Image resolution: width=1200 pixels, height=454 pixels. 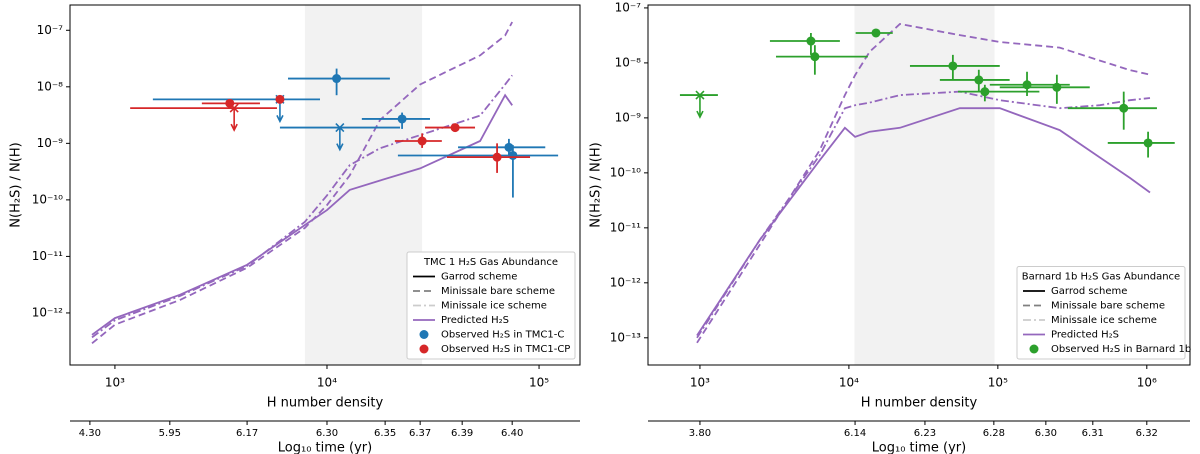 I want to click on time-tick-label: 6.35, so click(x=385, y=433).